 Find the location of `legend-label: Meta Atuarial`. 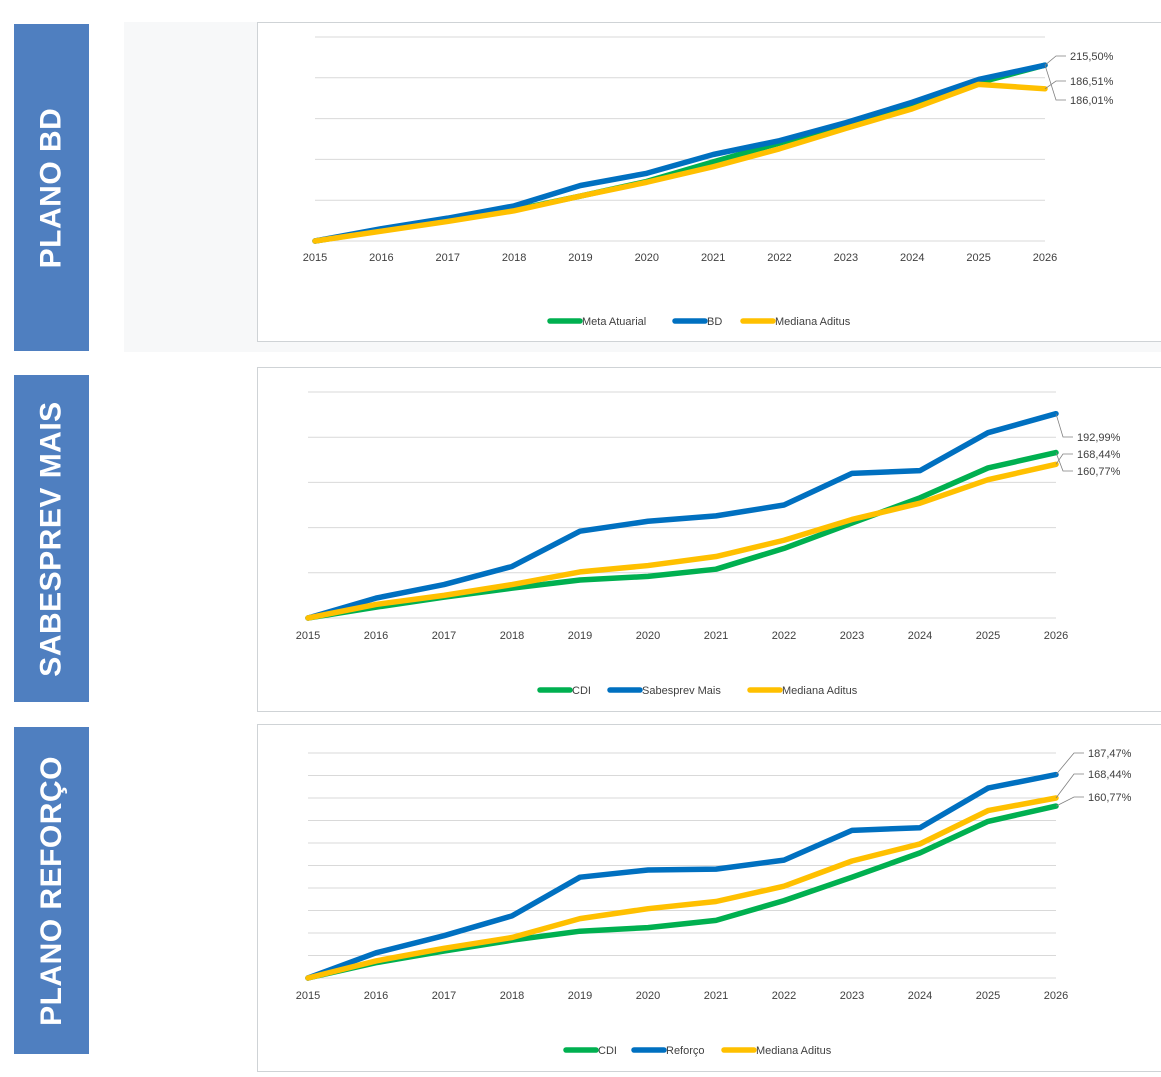

legend-label: Meta Atuarial is located at coordinates (614, 322).